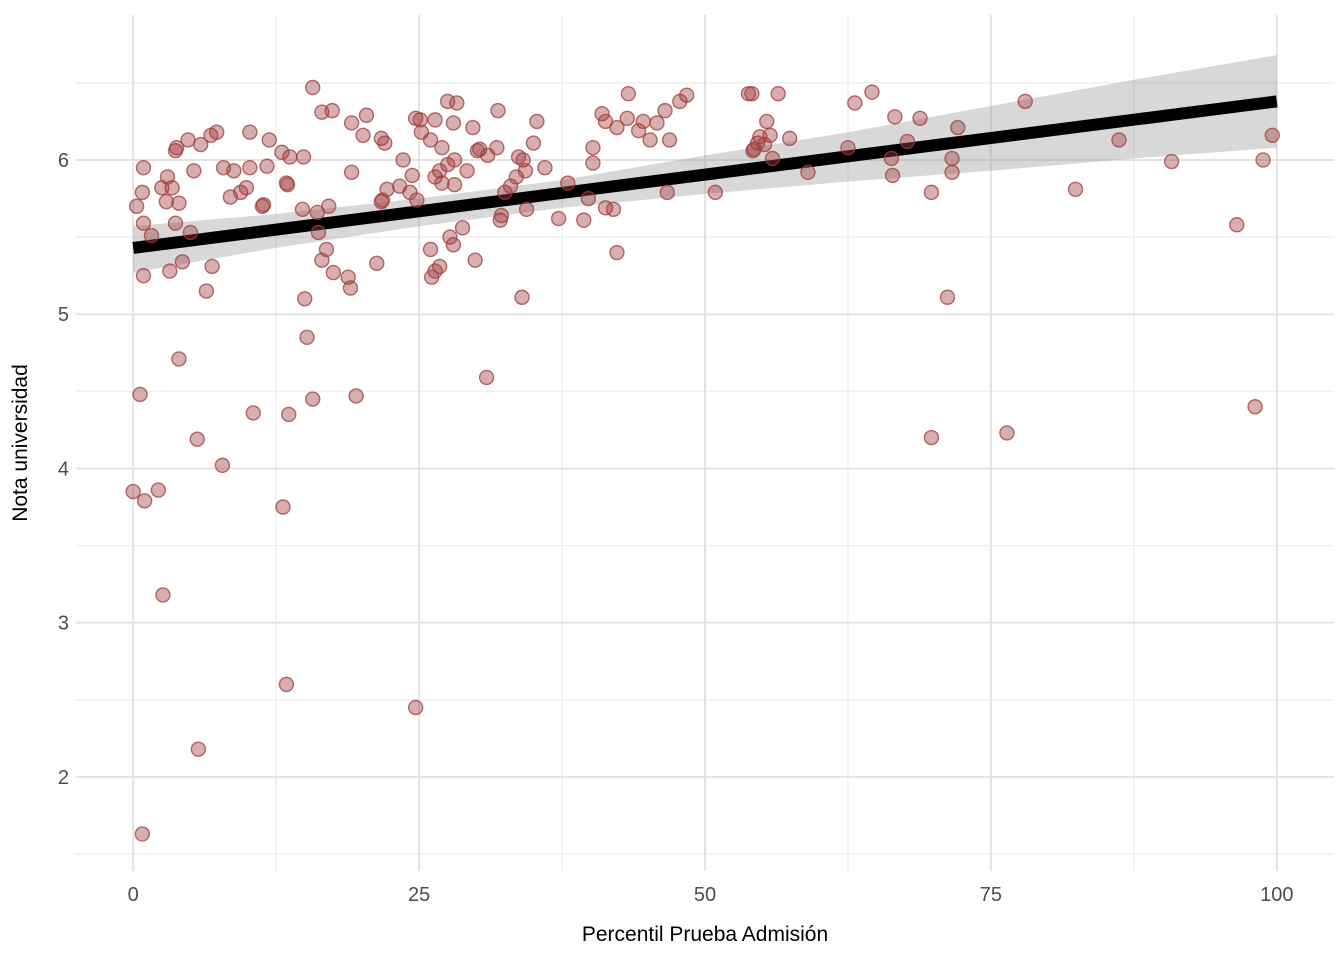 This screenshot has width=1344, height=960. Describe the element at coordinates (63, 315) in the screenshot. I see `y-tick-label: 5` at that location.